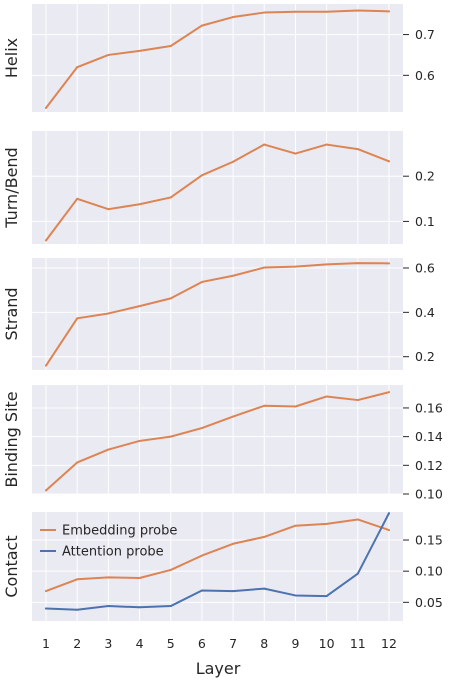 This screenshot has width=455, height=680. I want to click on y-tick-label: 0.1, so click(425, 221).